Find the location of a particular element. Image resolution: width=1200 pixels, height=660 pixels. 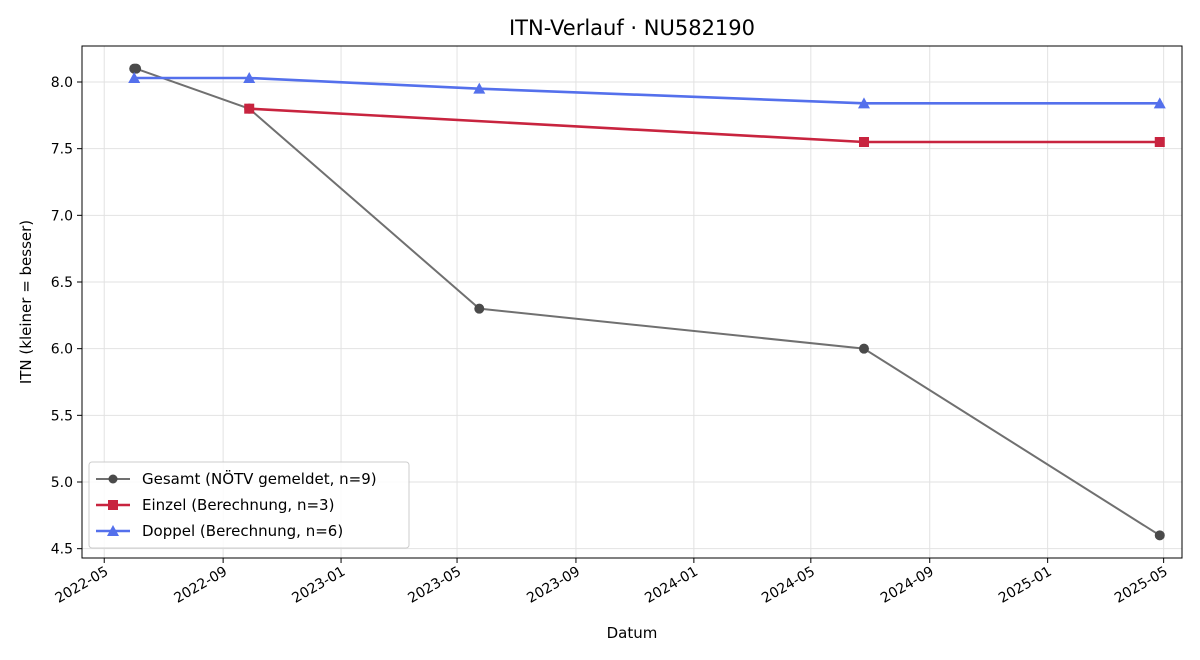

legend-label: Gesamt (NÖTV gemeldet, n=9) is located at coordinates (259, 478).